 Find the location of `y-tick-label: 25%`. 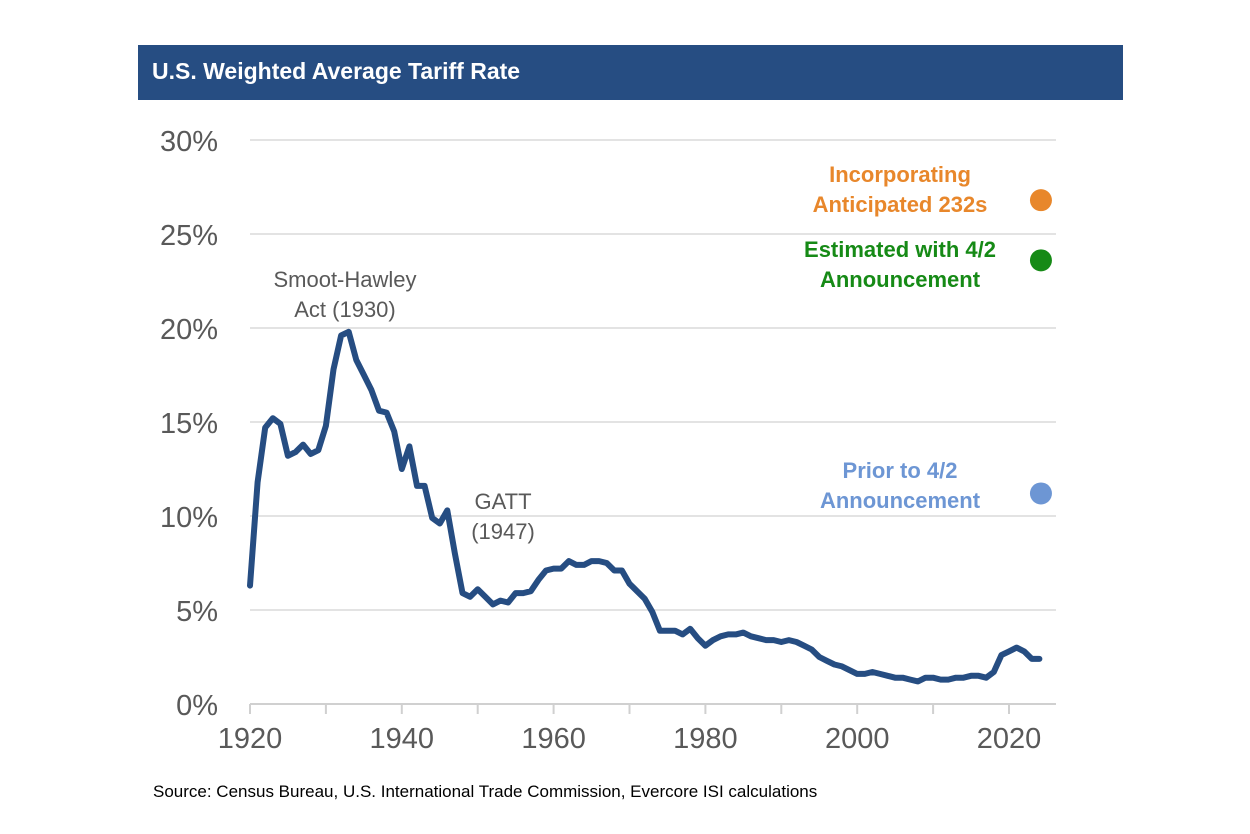

y-tick-label: 25% is located at coordinates (189, 236).